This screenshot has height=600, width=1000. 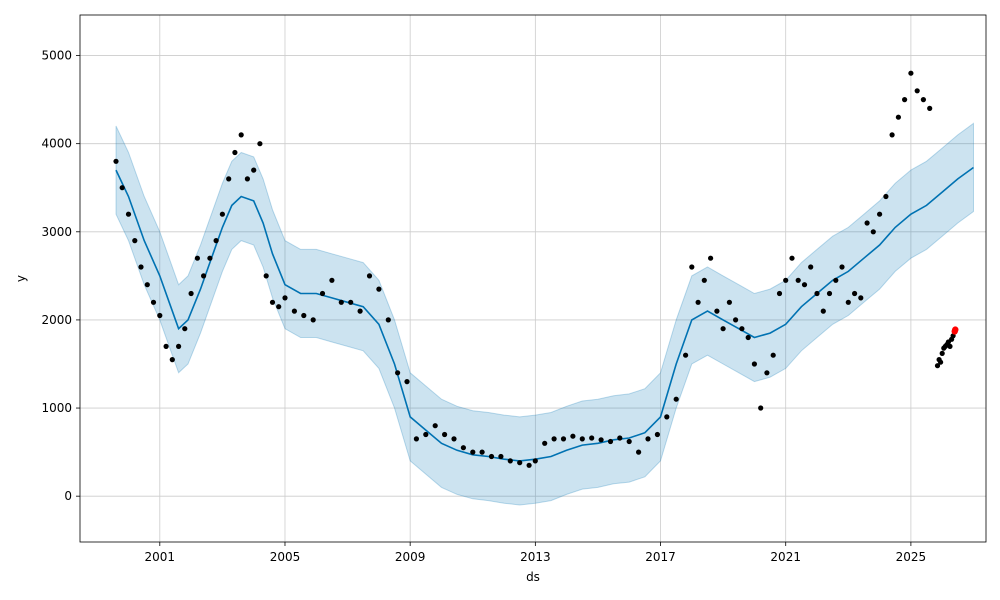 I want to click on x-tick-label: 2009, so click(x=410, y=557).